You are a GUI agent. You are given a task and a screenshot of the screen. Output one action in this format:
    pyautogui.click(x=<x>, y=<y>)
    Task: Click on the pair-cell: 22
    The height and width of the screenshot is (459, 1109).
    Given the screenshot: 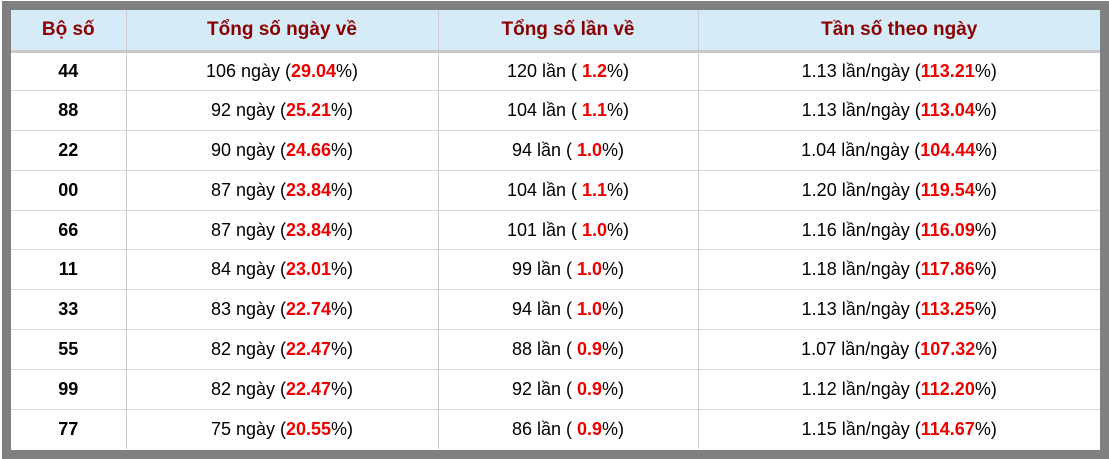 What is the action you would take?
    pyautogui.click(x=68, y=150)
    